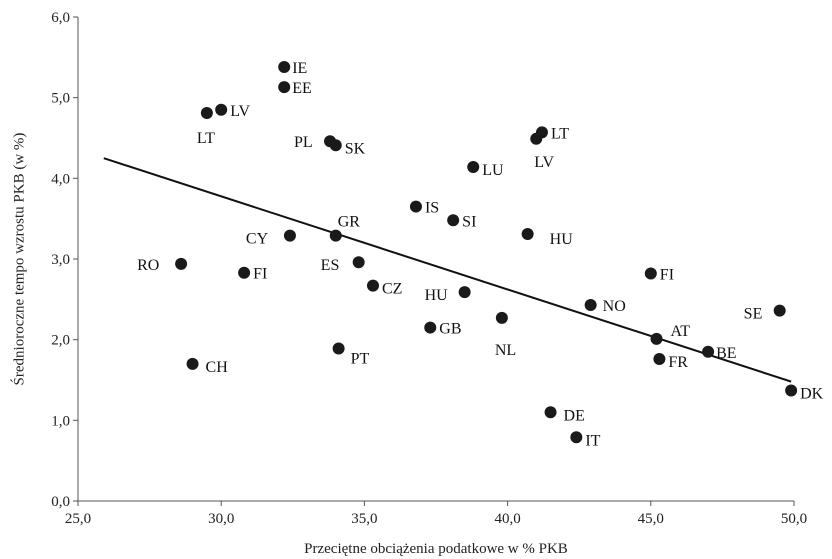  I want to click on y-tick-label: 6,0, so click(60, 18).